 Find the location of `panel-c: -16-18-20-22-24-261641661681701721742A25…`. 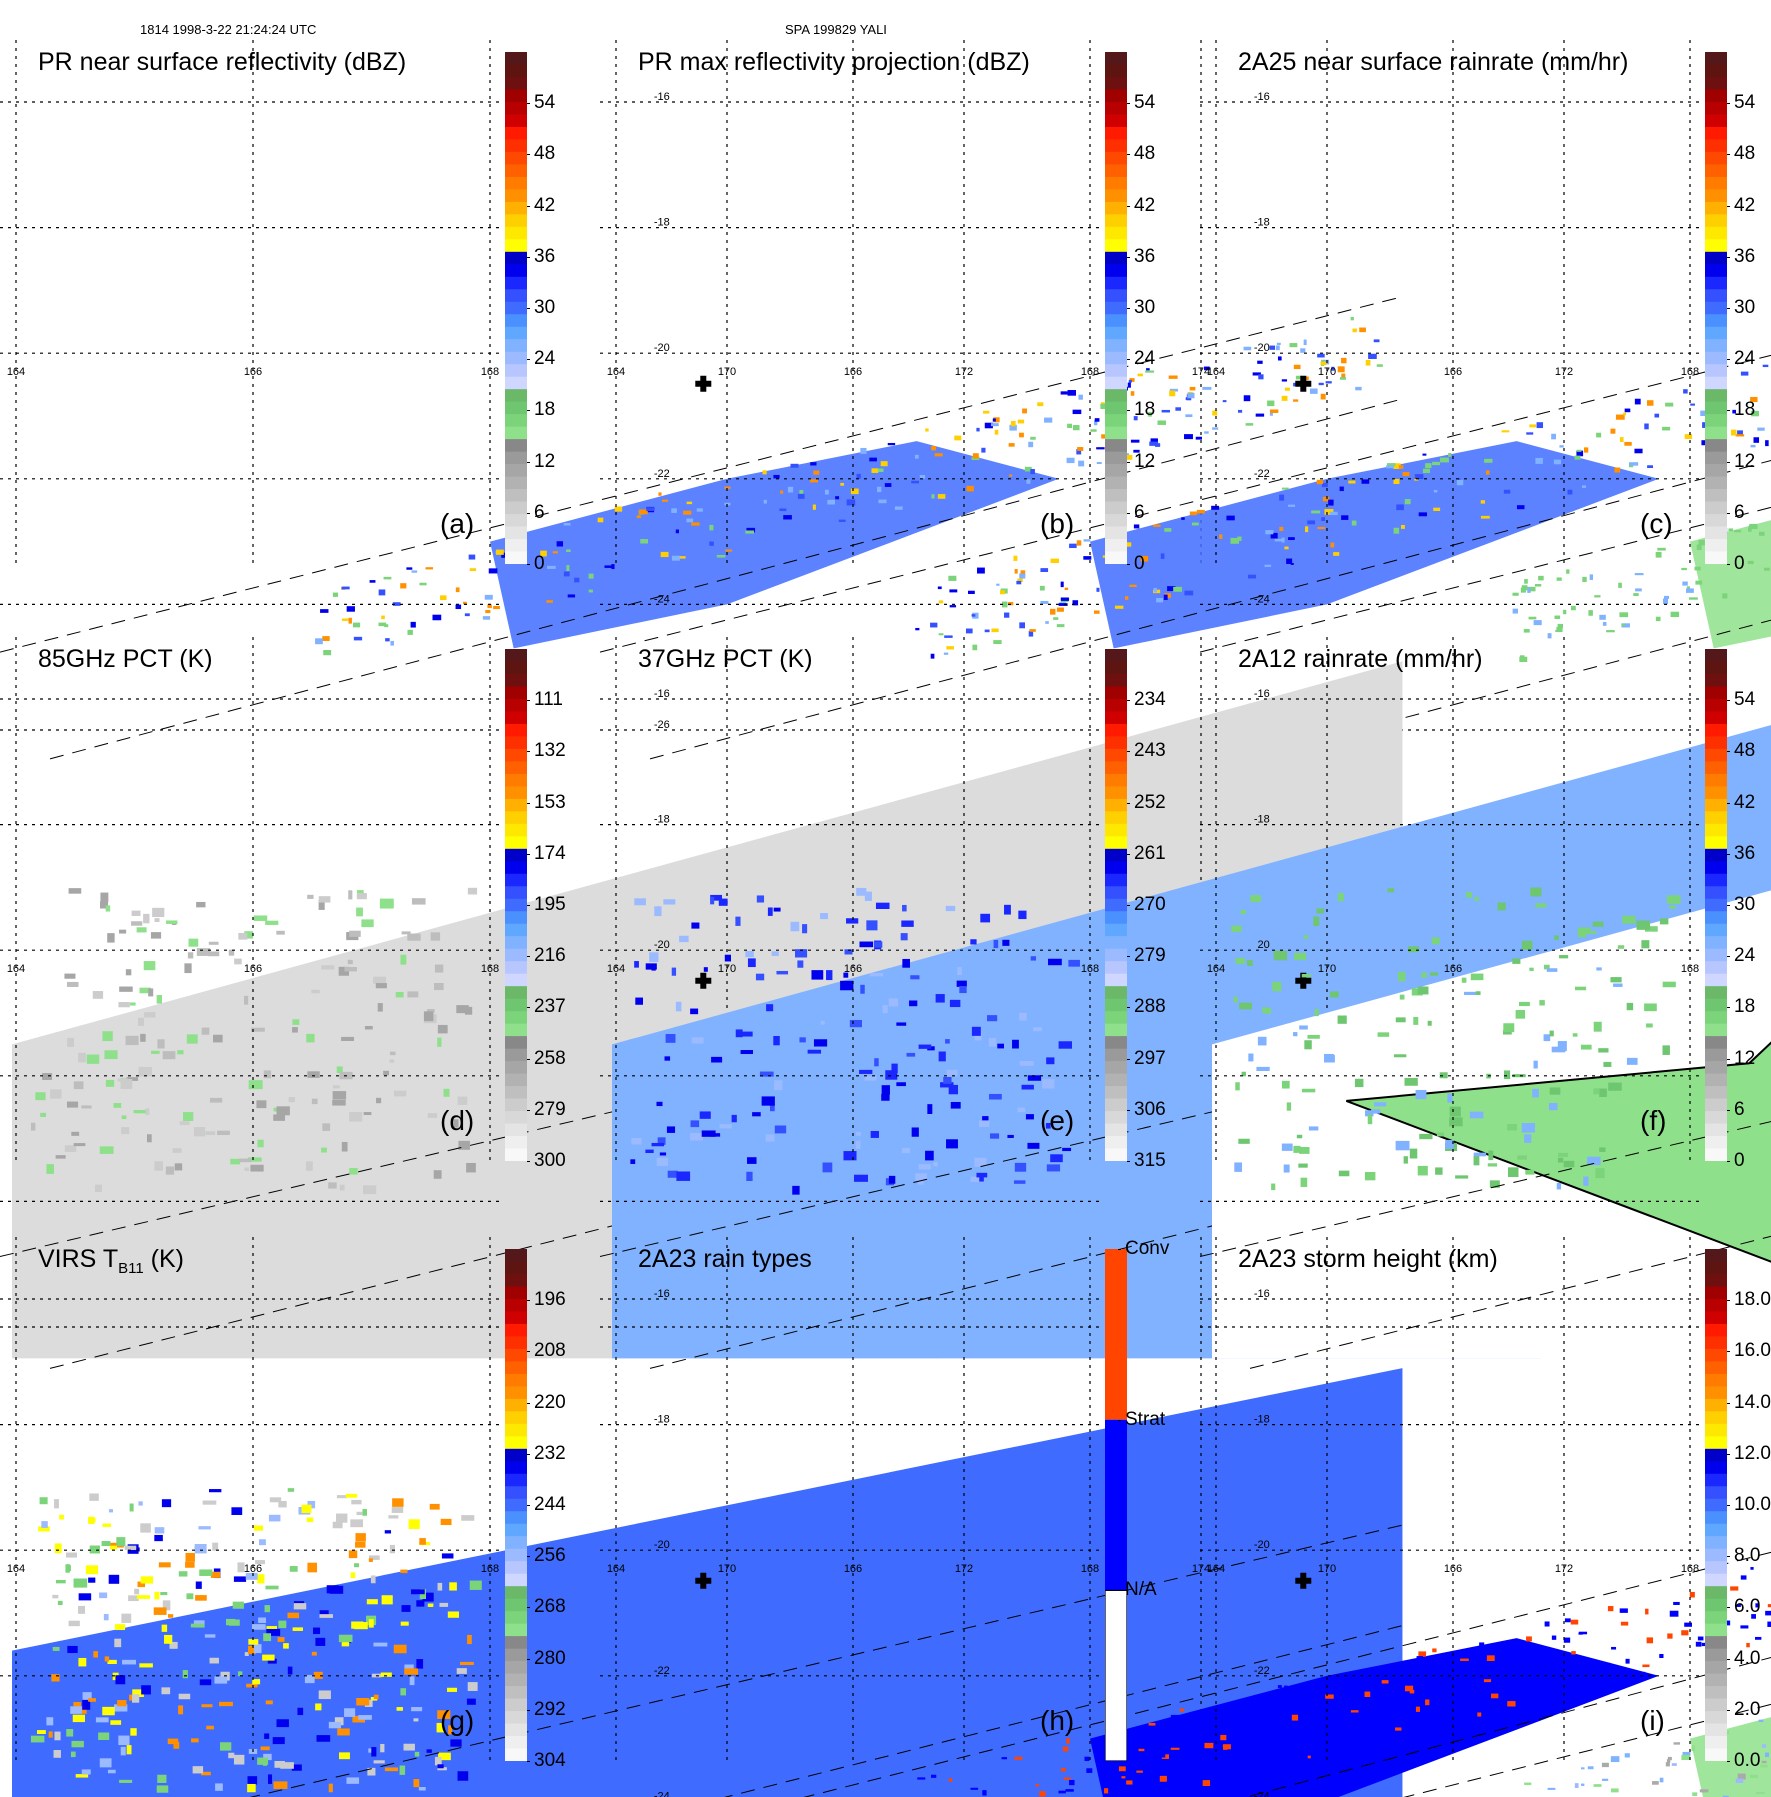

panel-c: -16-18-20-22-24-261641661681701721742A25… is located at coordinates (1485, 400).